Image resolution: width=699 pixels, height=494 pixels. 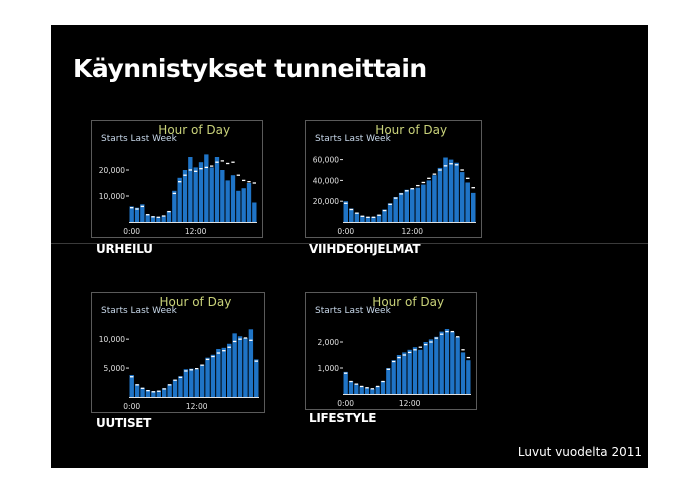 What do you see at coordinates (112, 196) in the screenshot?
I see `y-tick-label: 10,000` at bounding box center [112, 196].